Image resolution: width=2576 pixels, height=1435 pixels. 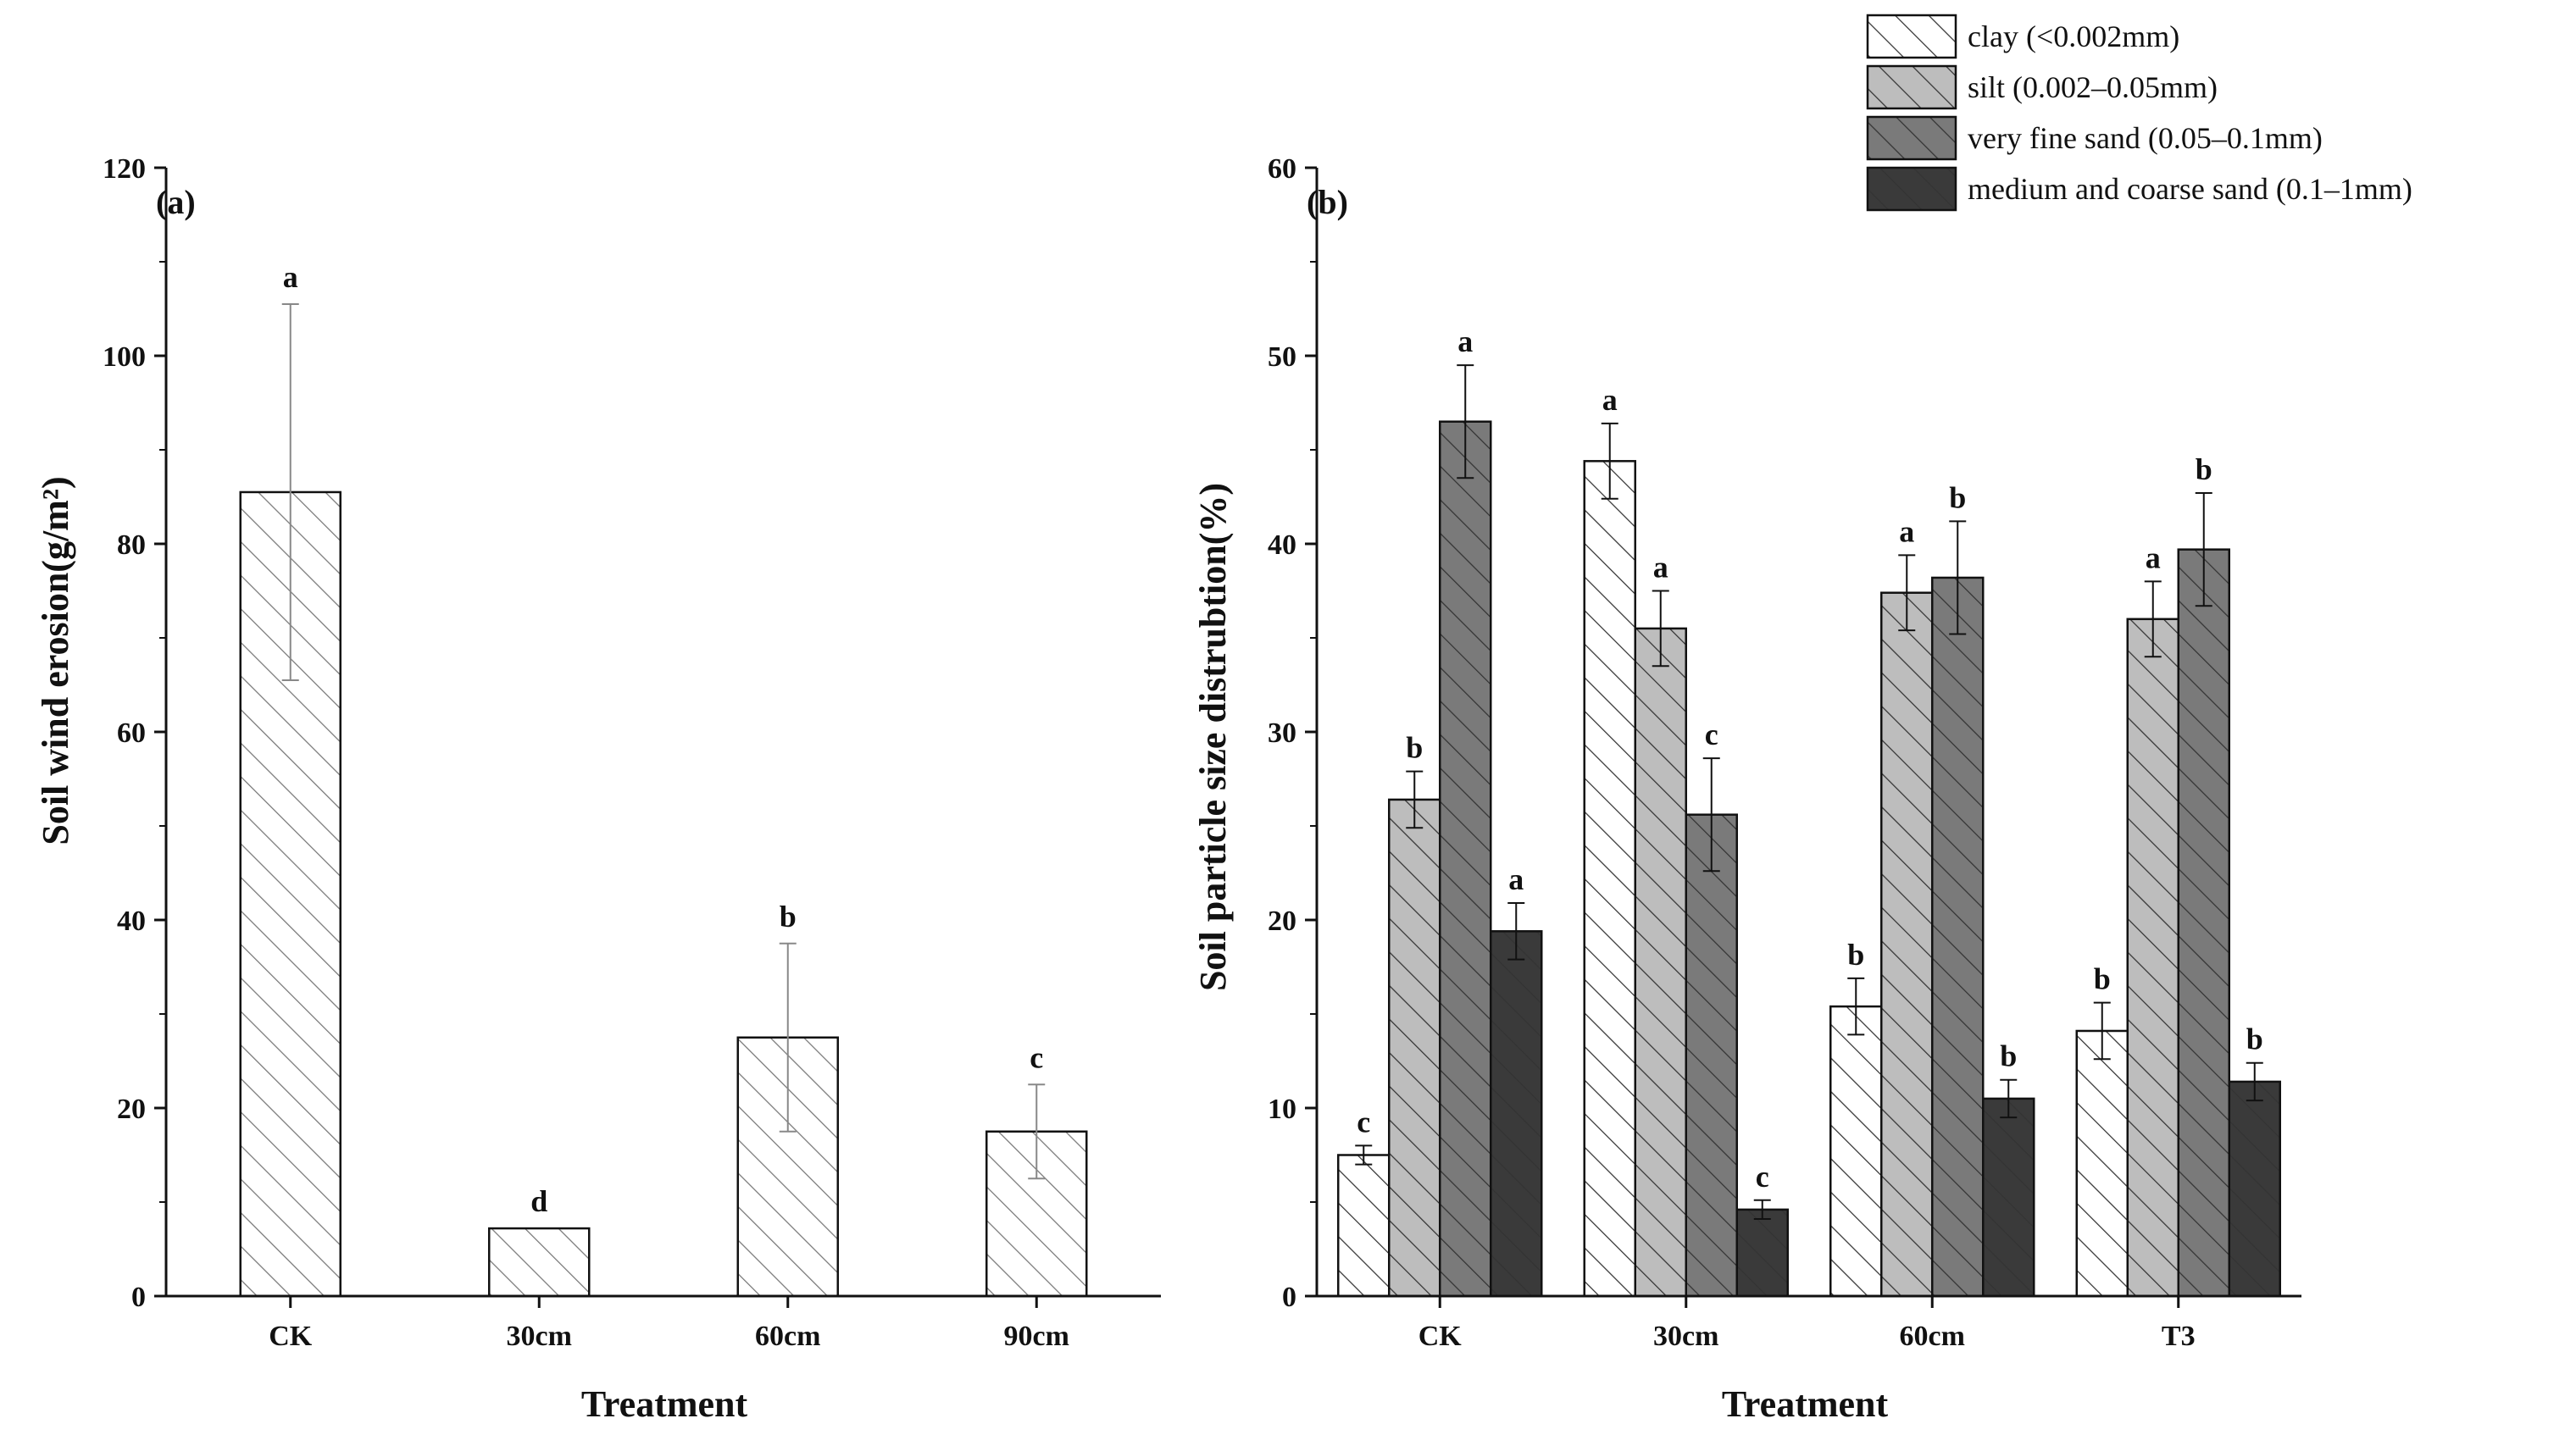 I want to click on panel-b-category-label: T3, so click(x=2179, y=1336).